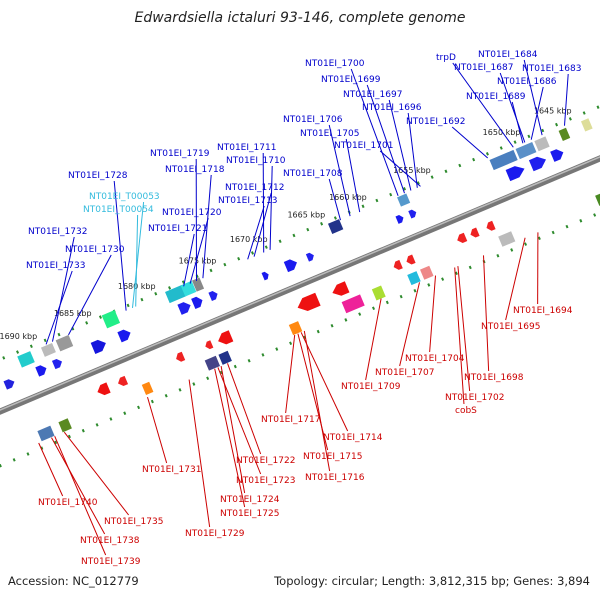  What do you see at coordinates (57, 232) in the screenshot?
I see `feature-label: NT01EI_1732` at bounding box center [57, 232].